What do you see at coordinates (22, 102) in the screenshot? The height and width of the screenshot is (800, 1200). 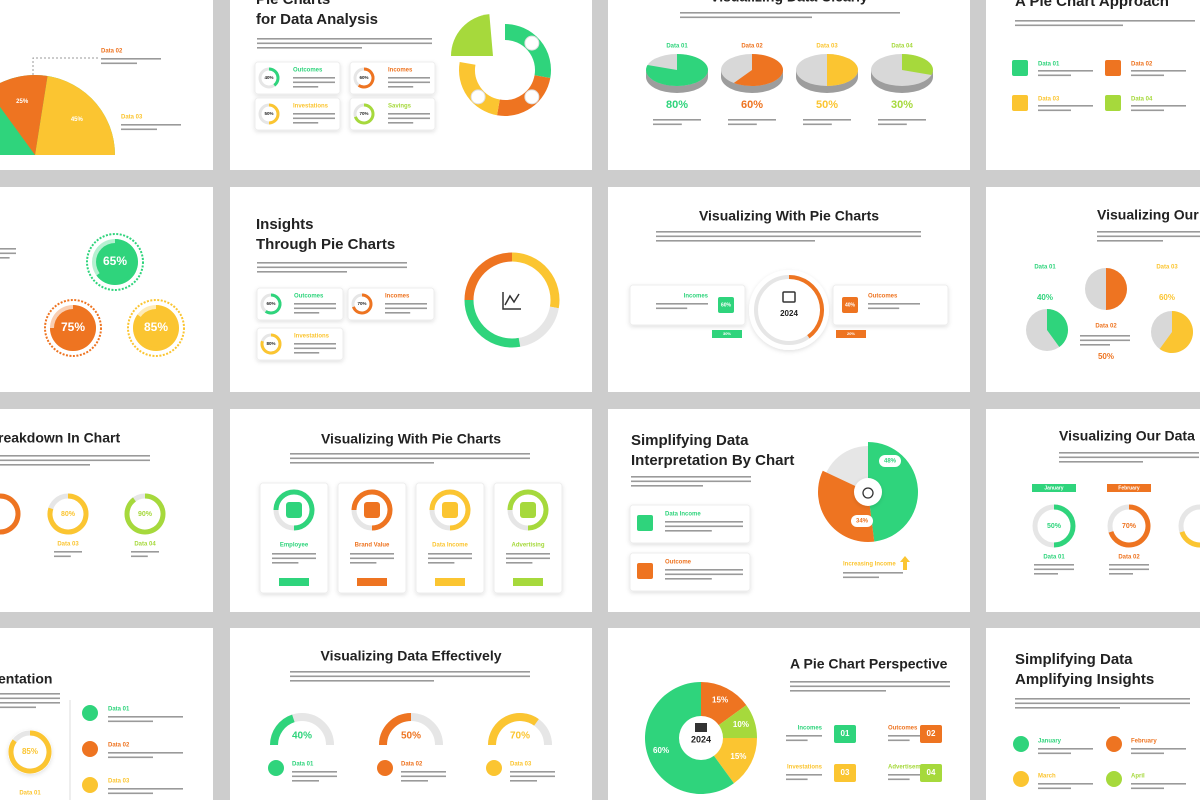 I see `label: 25%` at bounding box center [22, 102].